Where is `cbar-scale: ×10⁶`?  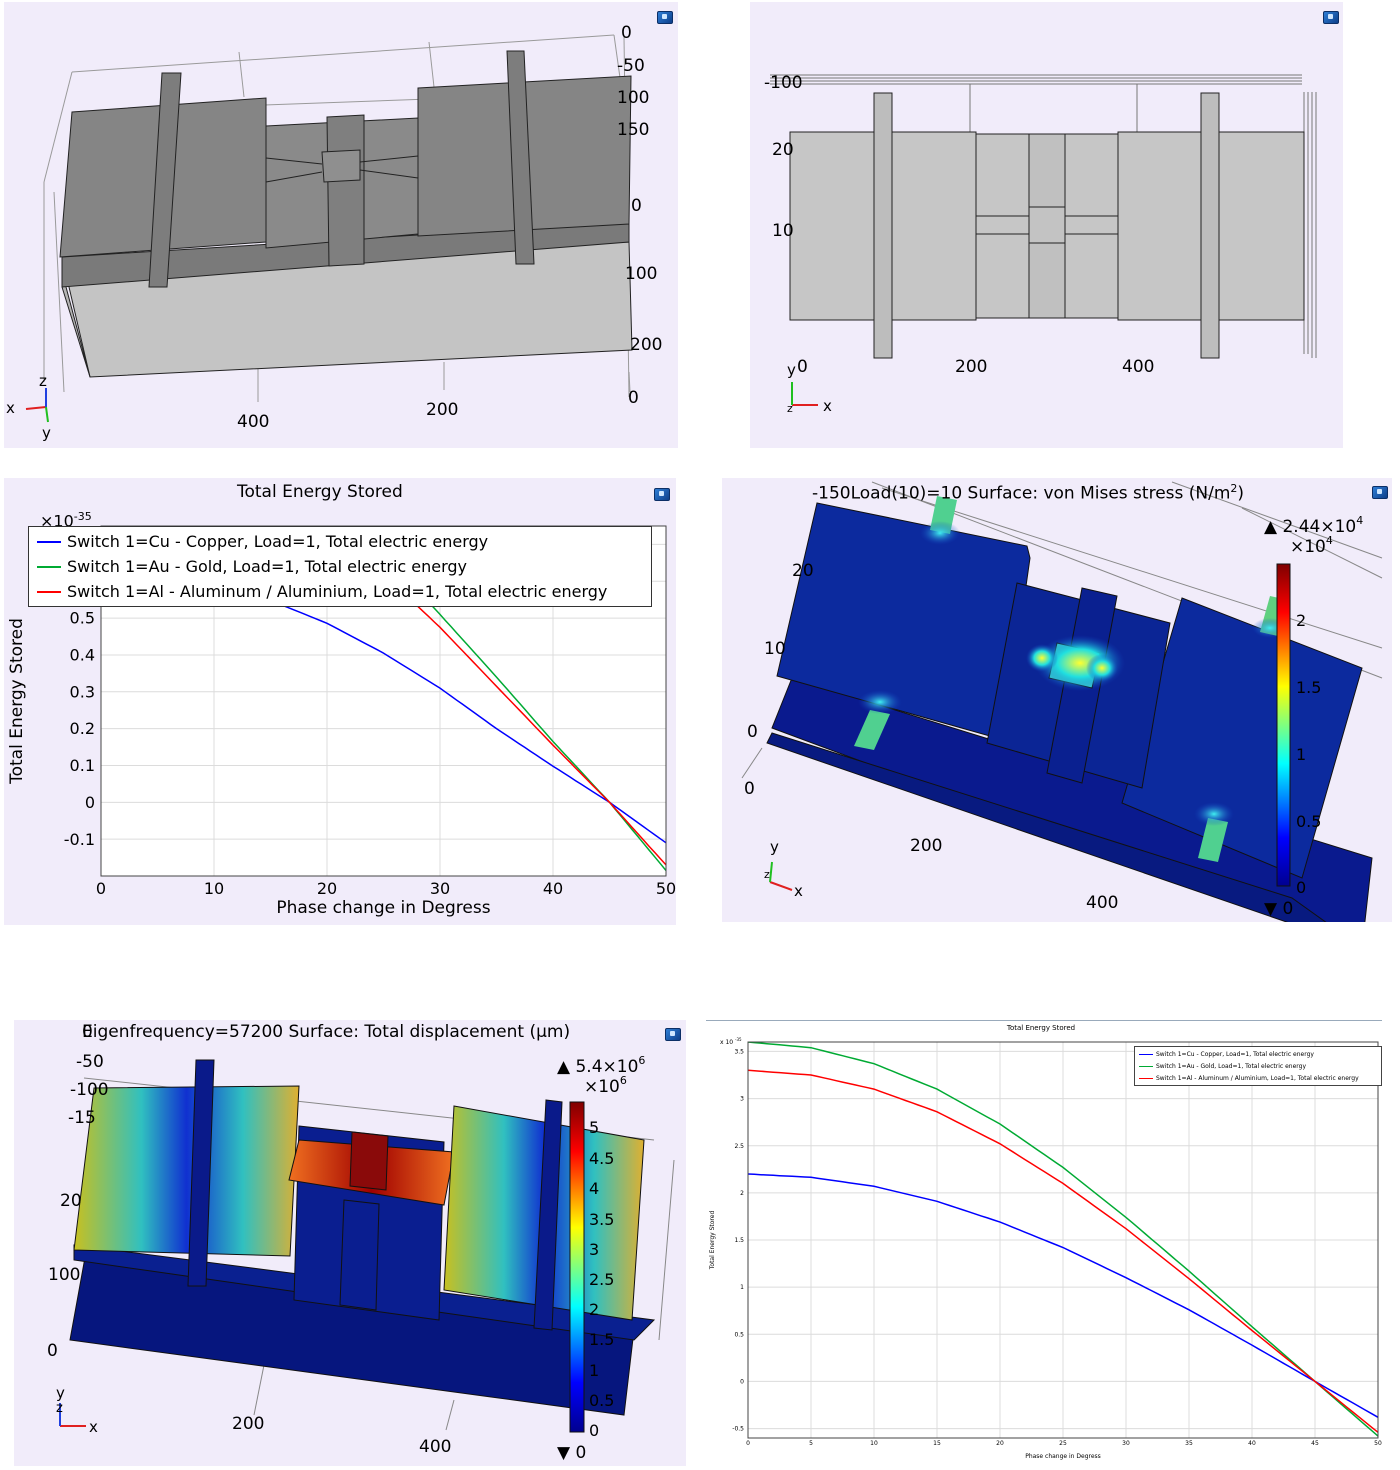
cbar-scale: ×10⁶ is located at coordinates (605, 1085).